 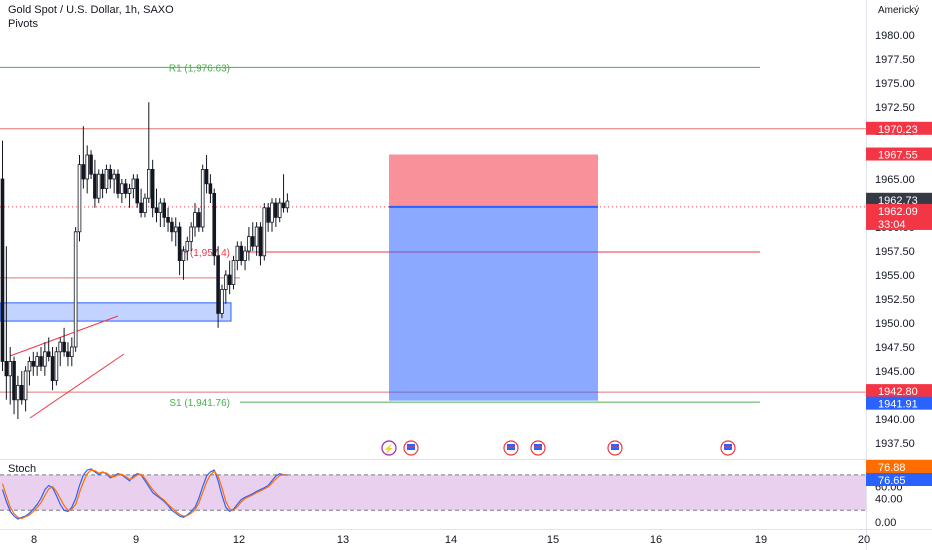 What do you see at coordinates (895, 108) in the screenshot?
I see `price-axis-tick: 1972.50` at bounding box center [895, 108].